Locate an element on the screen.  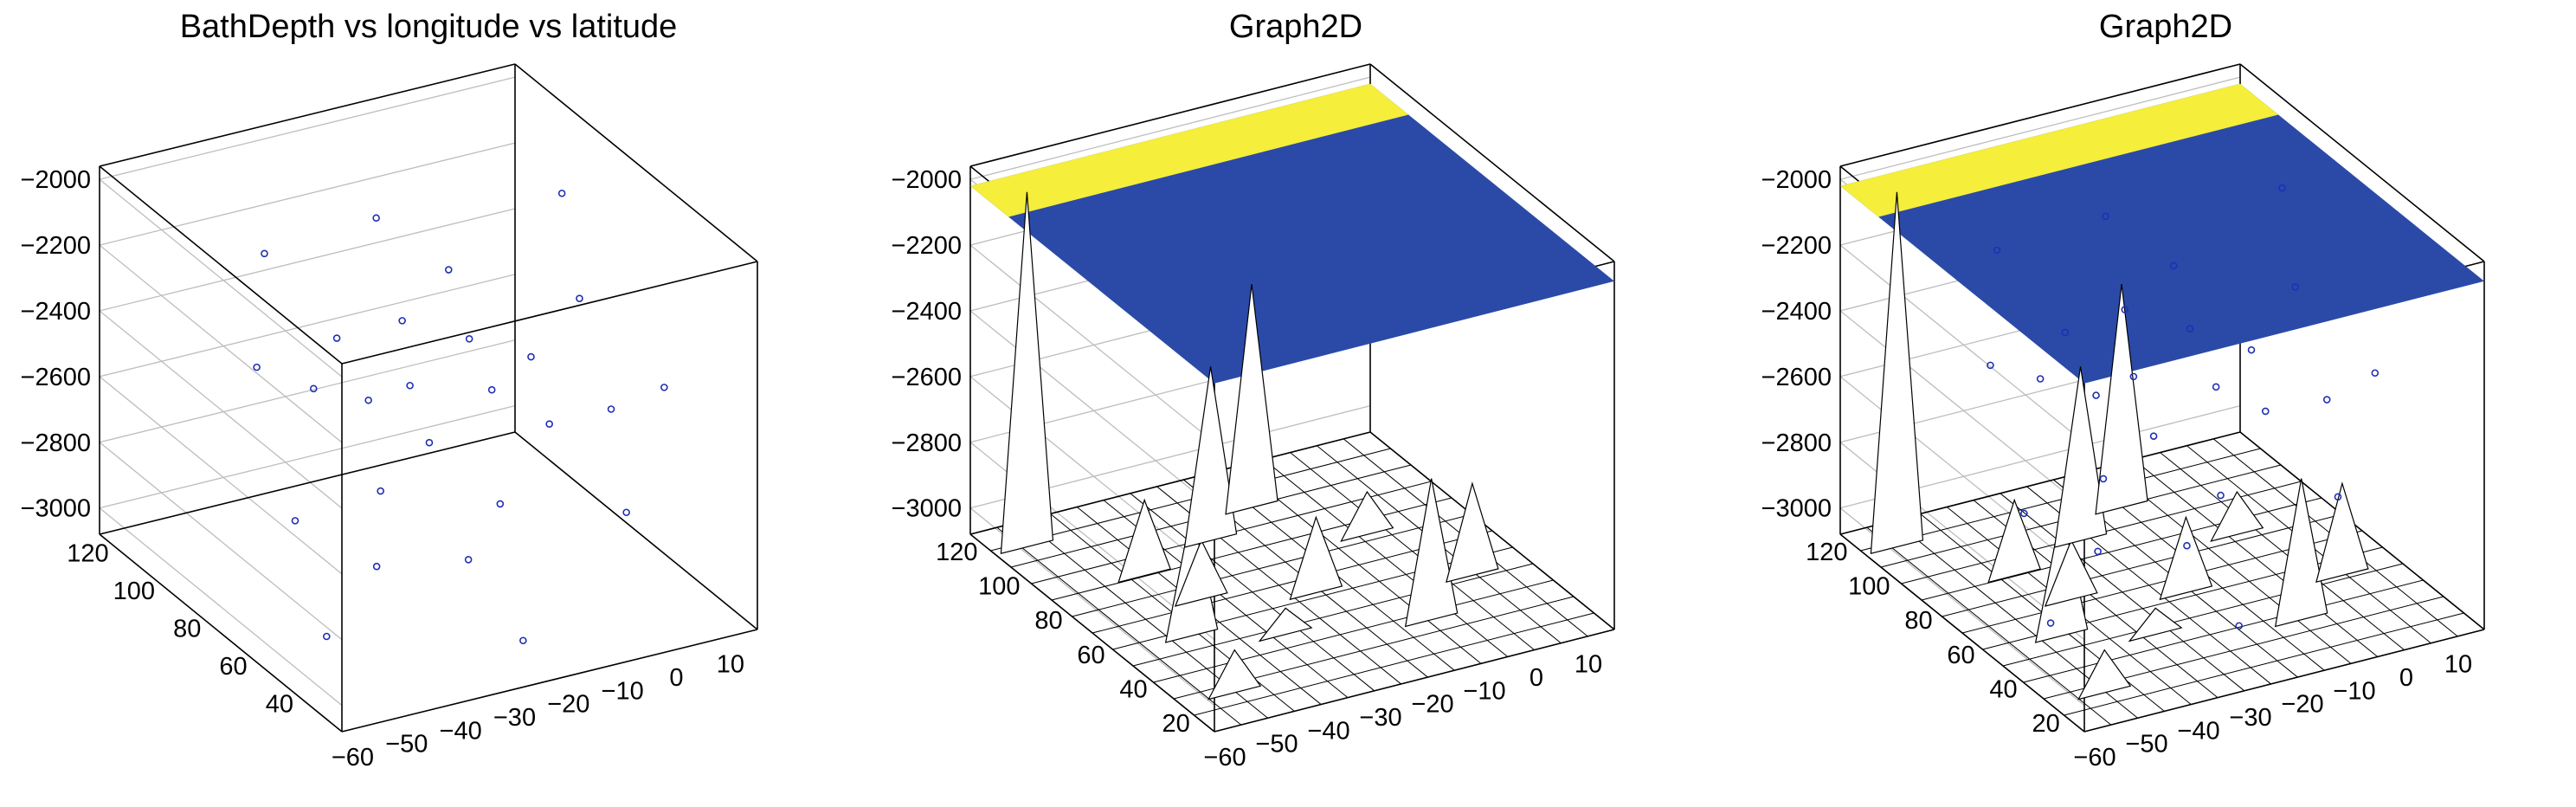
chart-title: Graph2D is located at coordinates (2165, 27).